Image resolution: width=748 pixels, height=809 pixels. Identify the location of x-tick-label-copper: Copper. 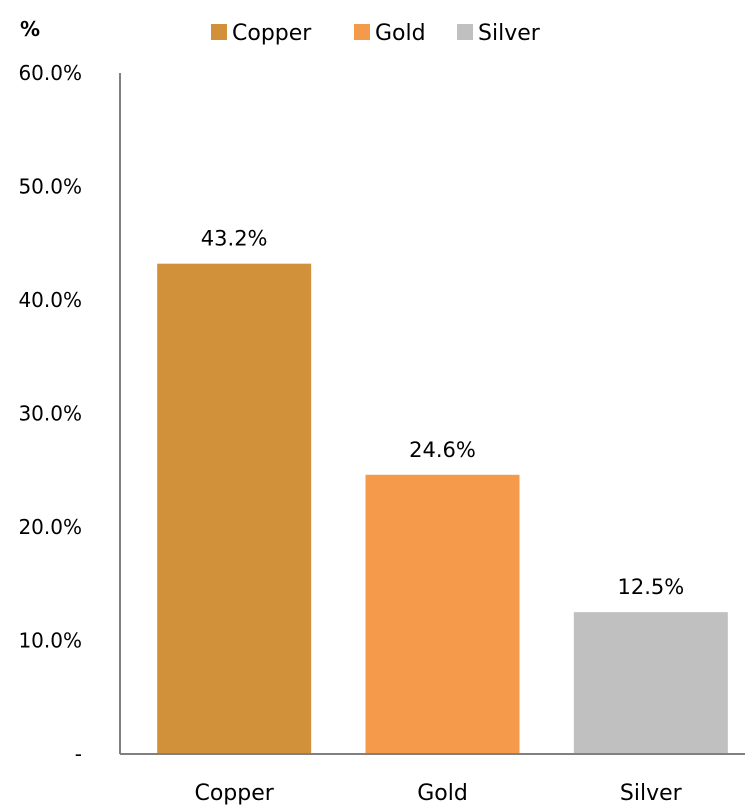
(234, 793).